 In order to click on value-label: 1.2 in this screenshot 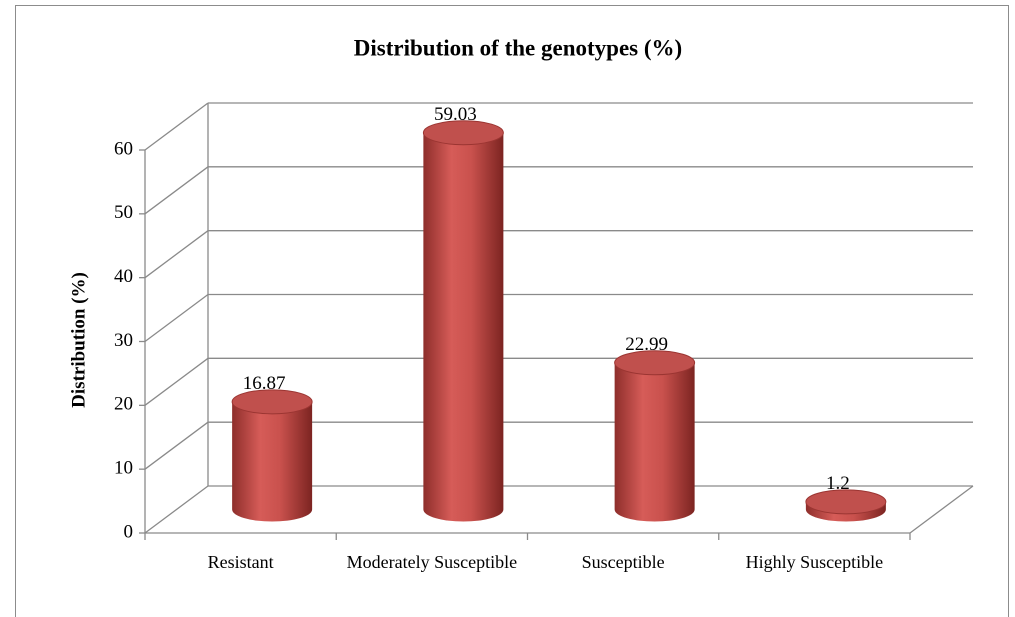, I will do `click(838, 483)`.